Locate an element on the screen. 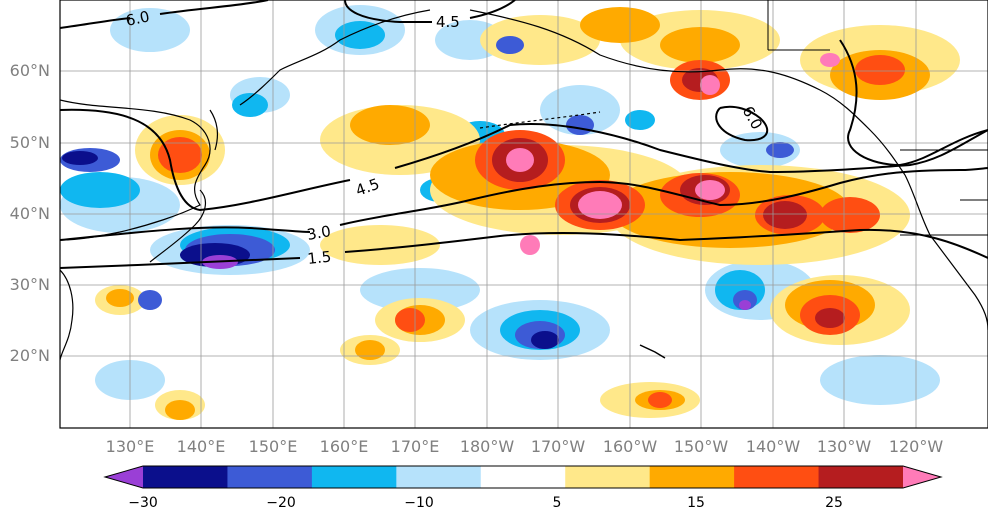  lon-label: 150°W is located at coordinates (701, 446).